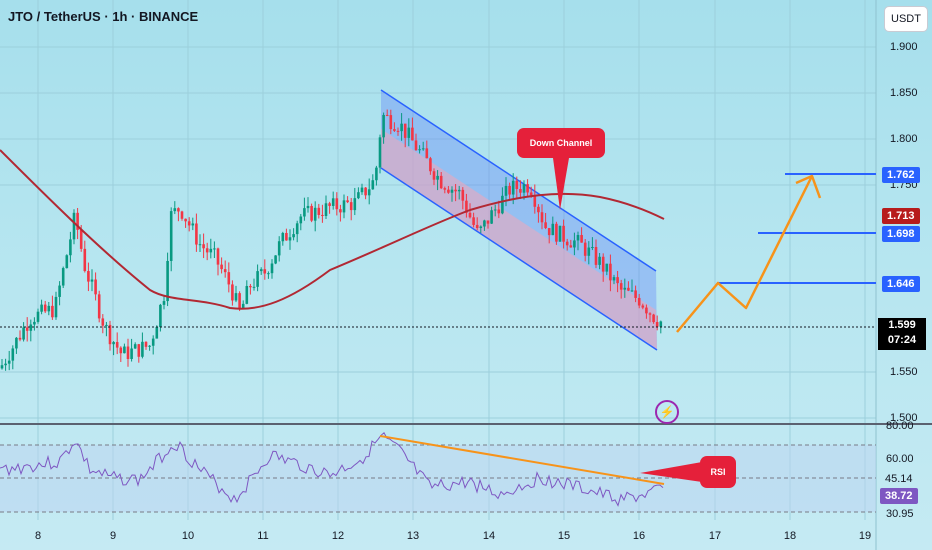  Describe the element at coordinates (188, 536) in the screenshot. I see `time-tick: 10` at that location.